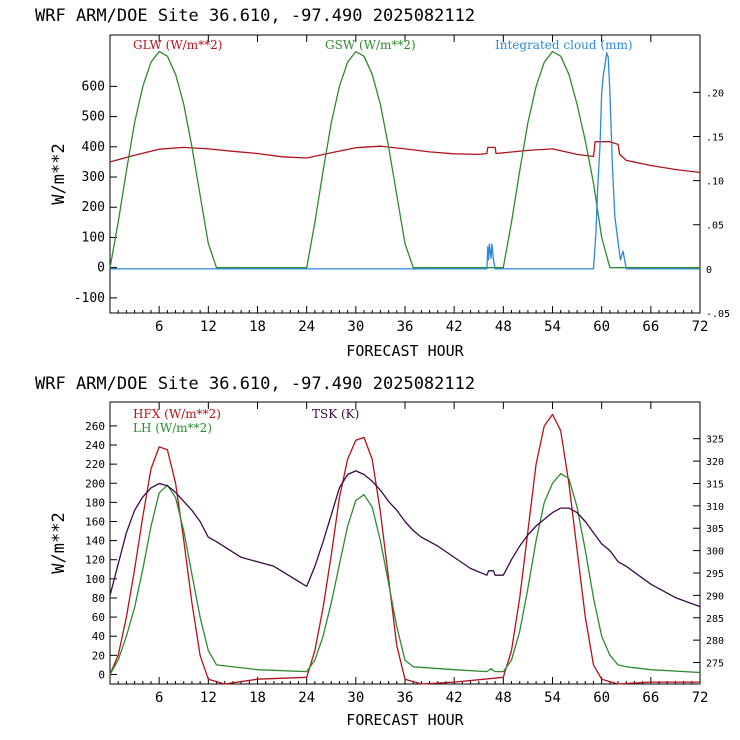 This screenshot has height=740, width=740. What do you see at coordinates (715, 664) in the screenshot?
I see `y2-tick-label: 275` at bounding box center [715, 664].